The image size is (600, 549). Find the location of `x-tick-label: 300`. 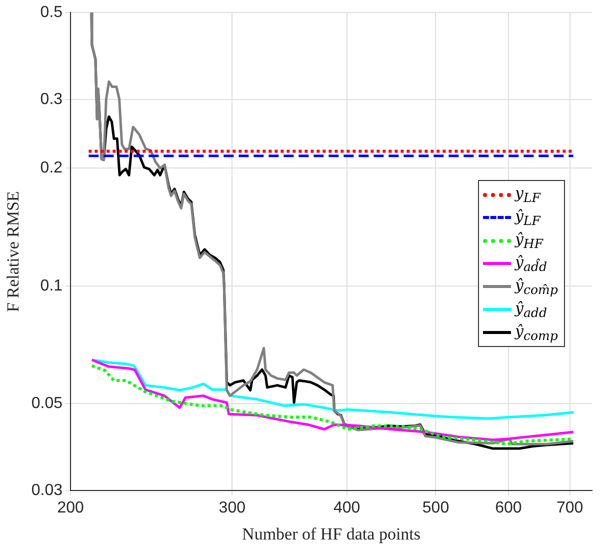

x-tick-label: 300 is located at coordinates (232, 507).